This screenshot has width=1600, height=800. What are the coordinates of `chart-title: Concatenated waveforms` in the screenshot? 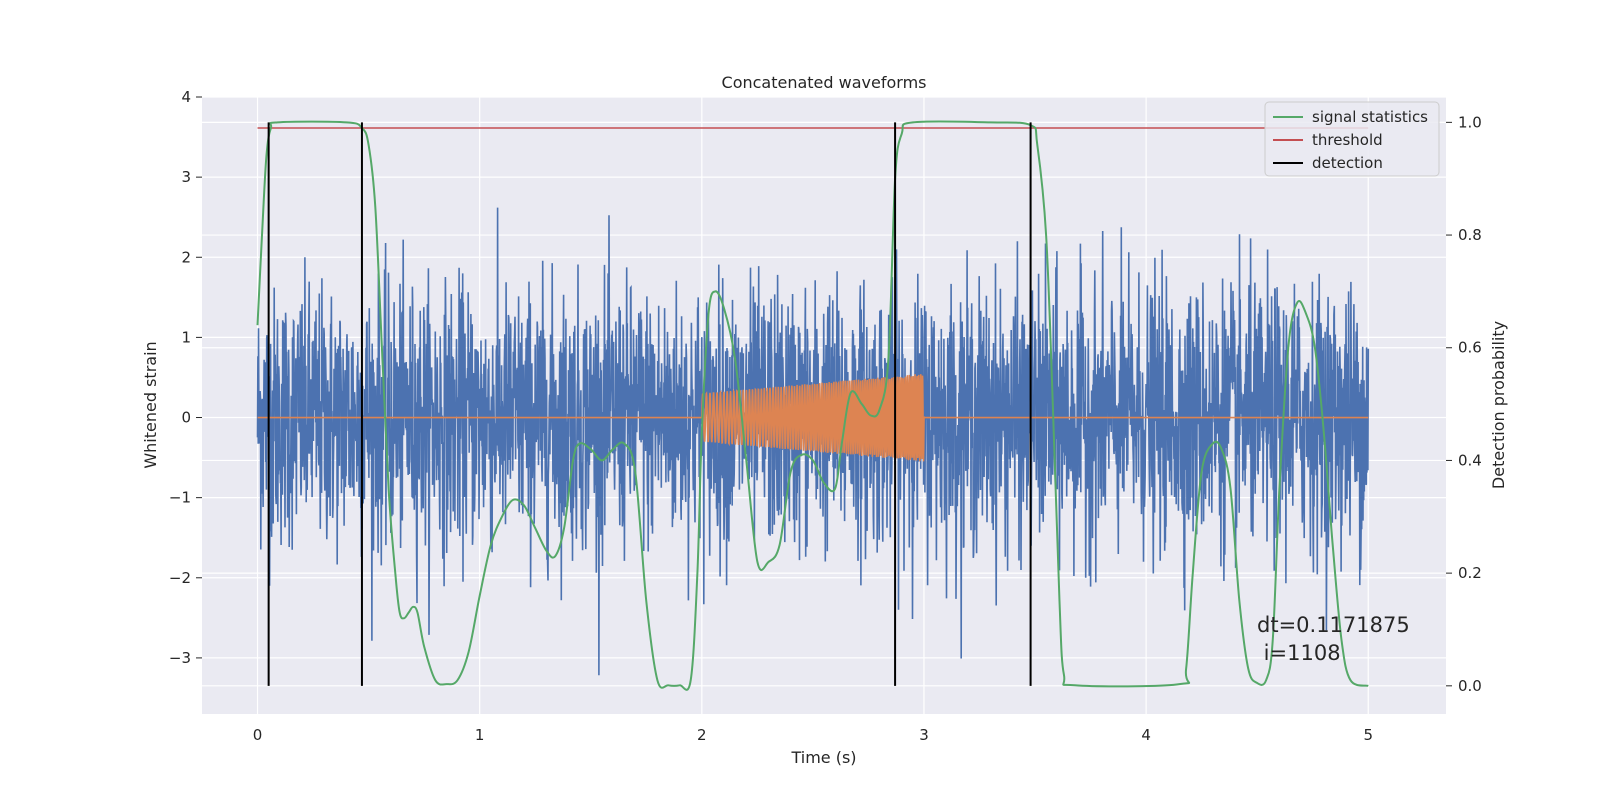 It's located at (824, 82).